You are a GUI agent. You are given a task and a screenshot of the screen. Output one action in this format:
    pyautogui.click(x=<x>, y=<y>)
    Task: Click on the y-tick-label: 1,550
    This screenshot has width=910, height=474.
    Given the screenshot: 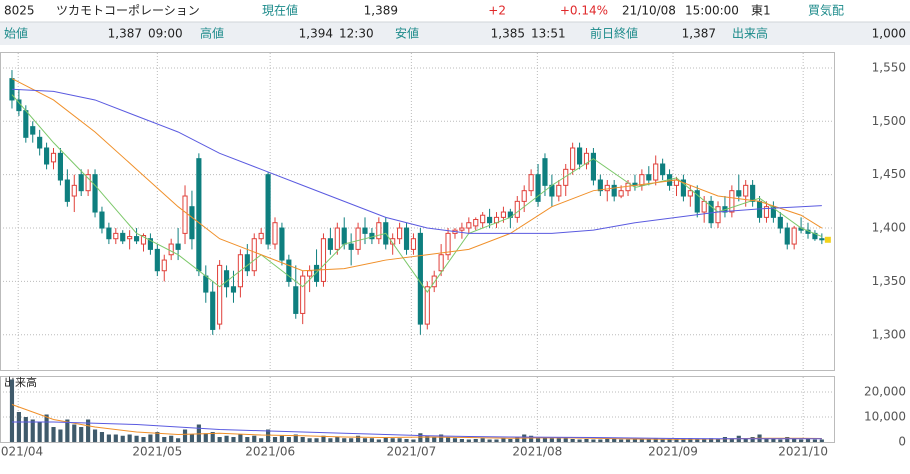 What is the action you would take?
    pyautogui.click(x=889, y=67)
    